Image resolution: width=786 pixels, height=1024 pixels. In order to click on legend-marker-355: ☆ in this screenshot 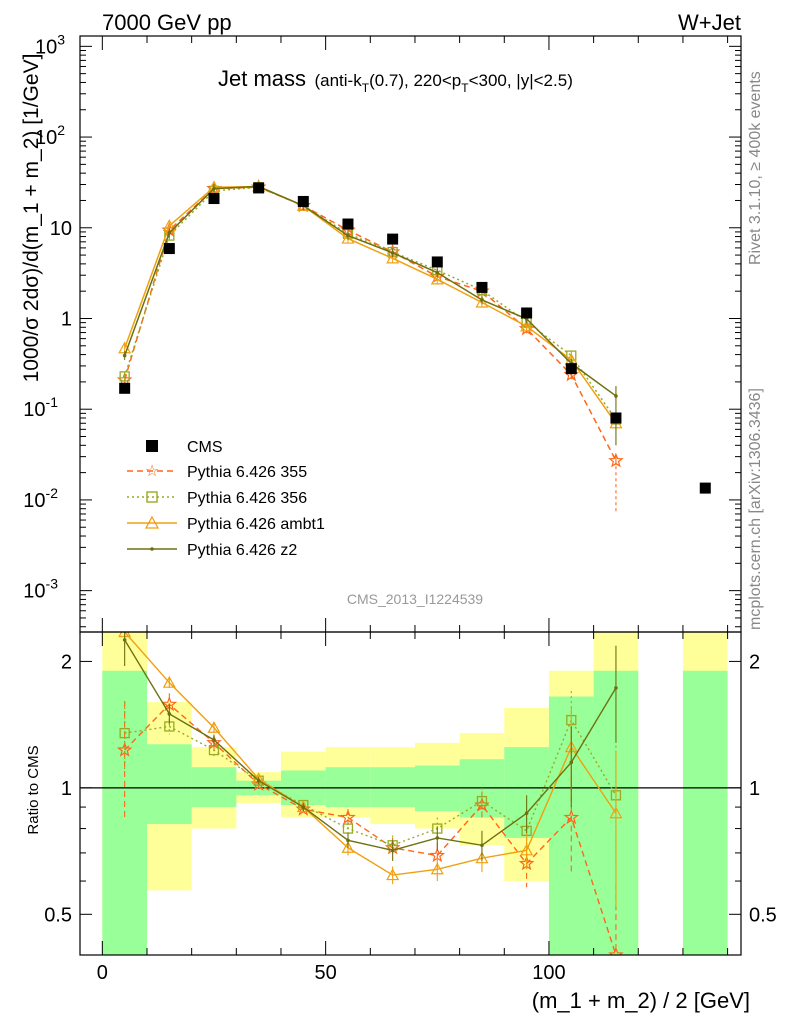, I will do `click(152, 470)`.